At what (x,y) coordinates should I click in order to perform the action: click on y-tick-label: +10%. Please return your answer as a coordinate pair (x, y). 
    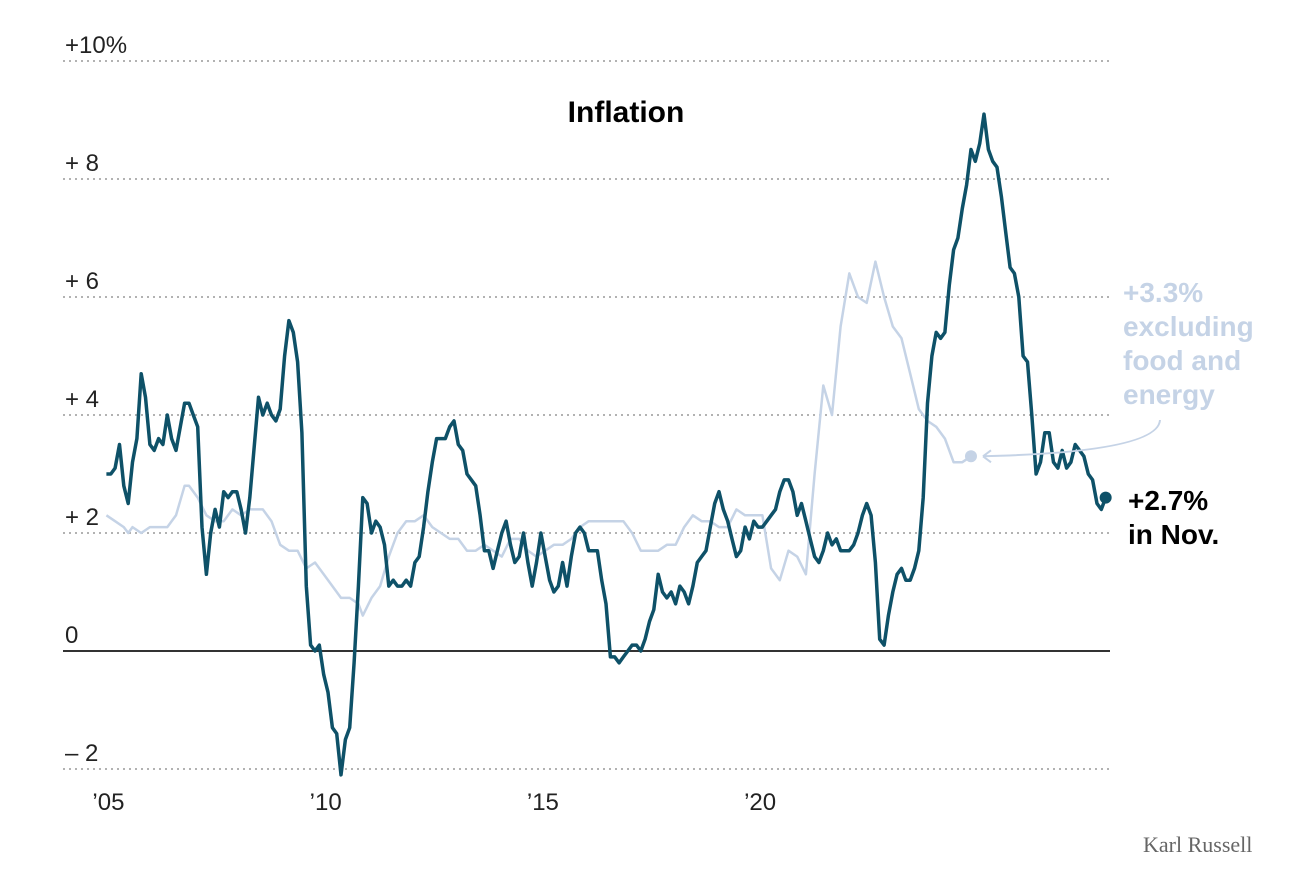
    Looking at the image, I should click on (96, 45).